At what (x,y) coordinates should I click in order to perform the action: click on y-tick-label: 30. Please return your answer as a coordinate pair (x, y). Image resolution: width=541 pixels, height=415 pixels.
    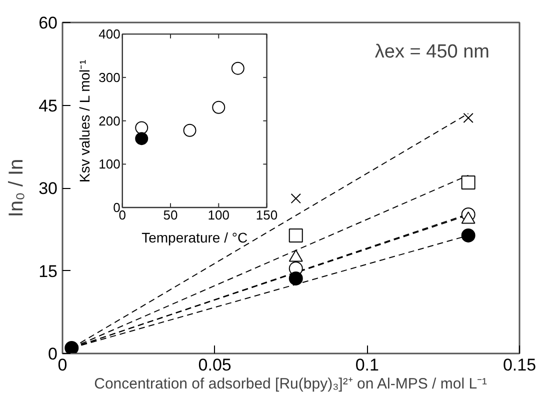
    Looking at the image, I should click on (48, 188).